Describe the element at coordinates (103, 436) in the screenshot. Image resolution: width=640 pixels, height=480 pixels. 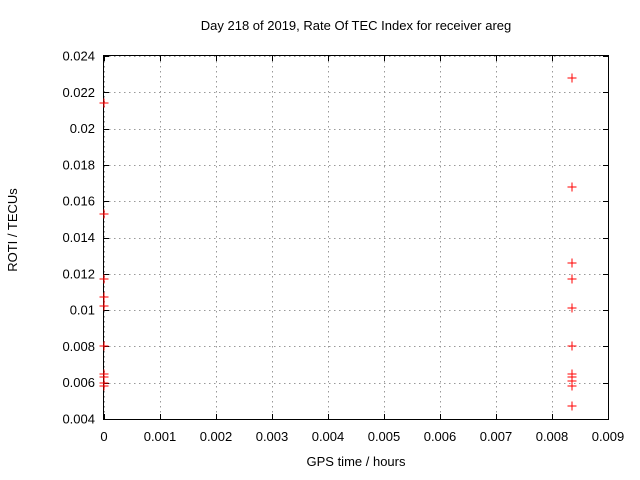
I see `x-tick-label: 0` at that location.